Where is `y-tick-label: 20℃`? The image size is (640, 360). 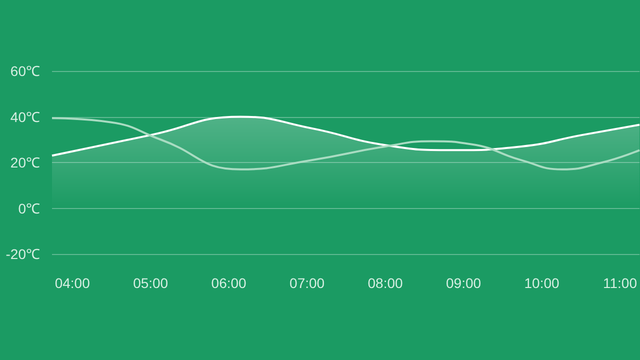 y-tick-label: 20℃ is located at coordinates (25, 162).